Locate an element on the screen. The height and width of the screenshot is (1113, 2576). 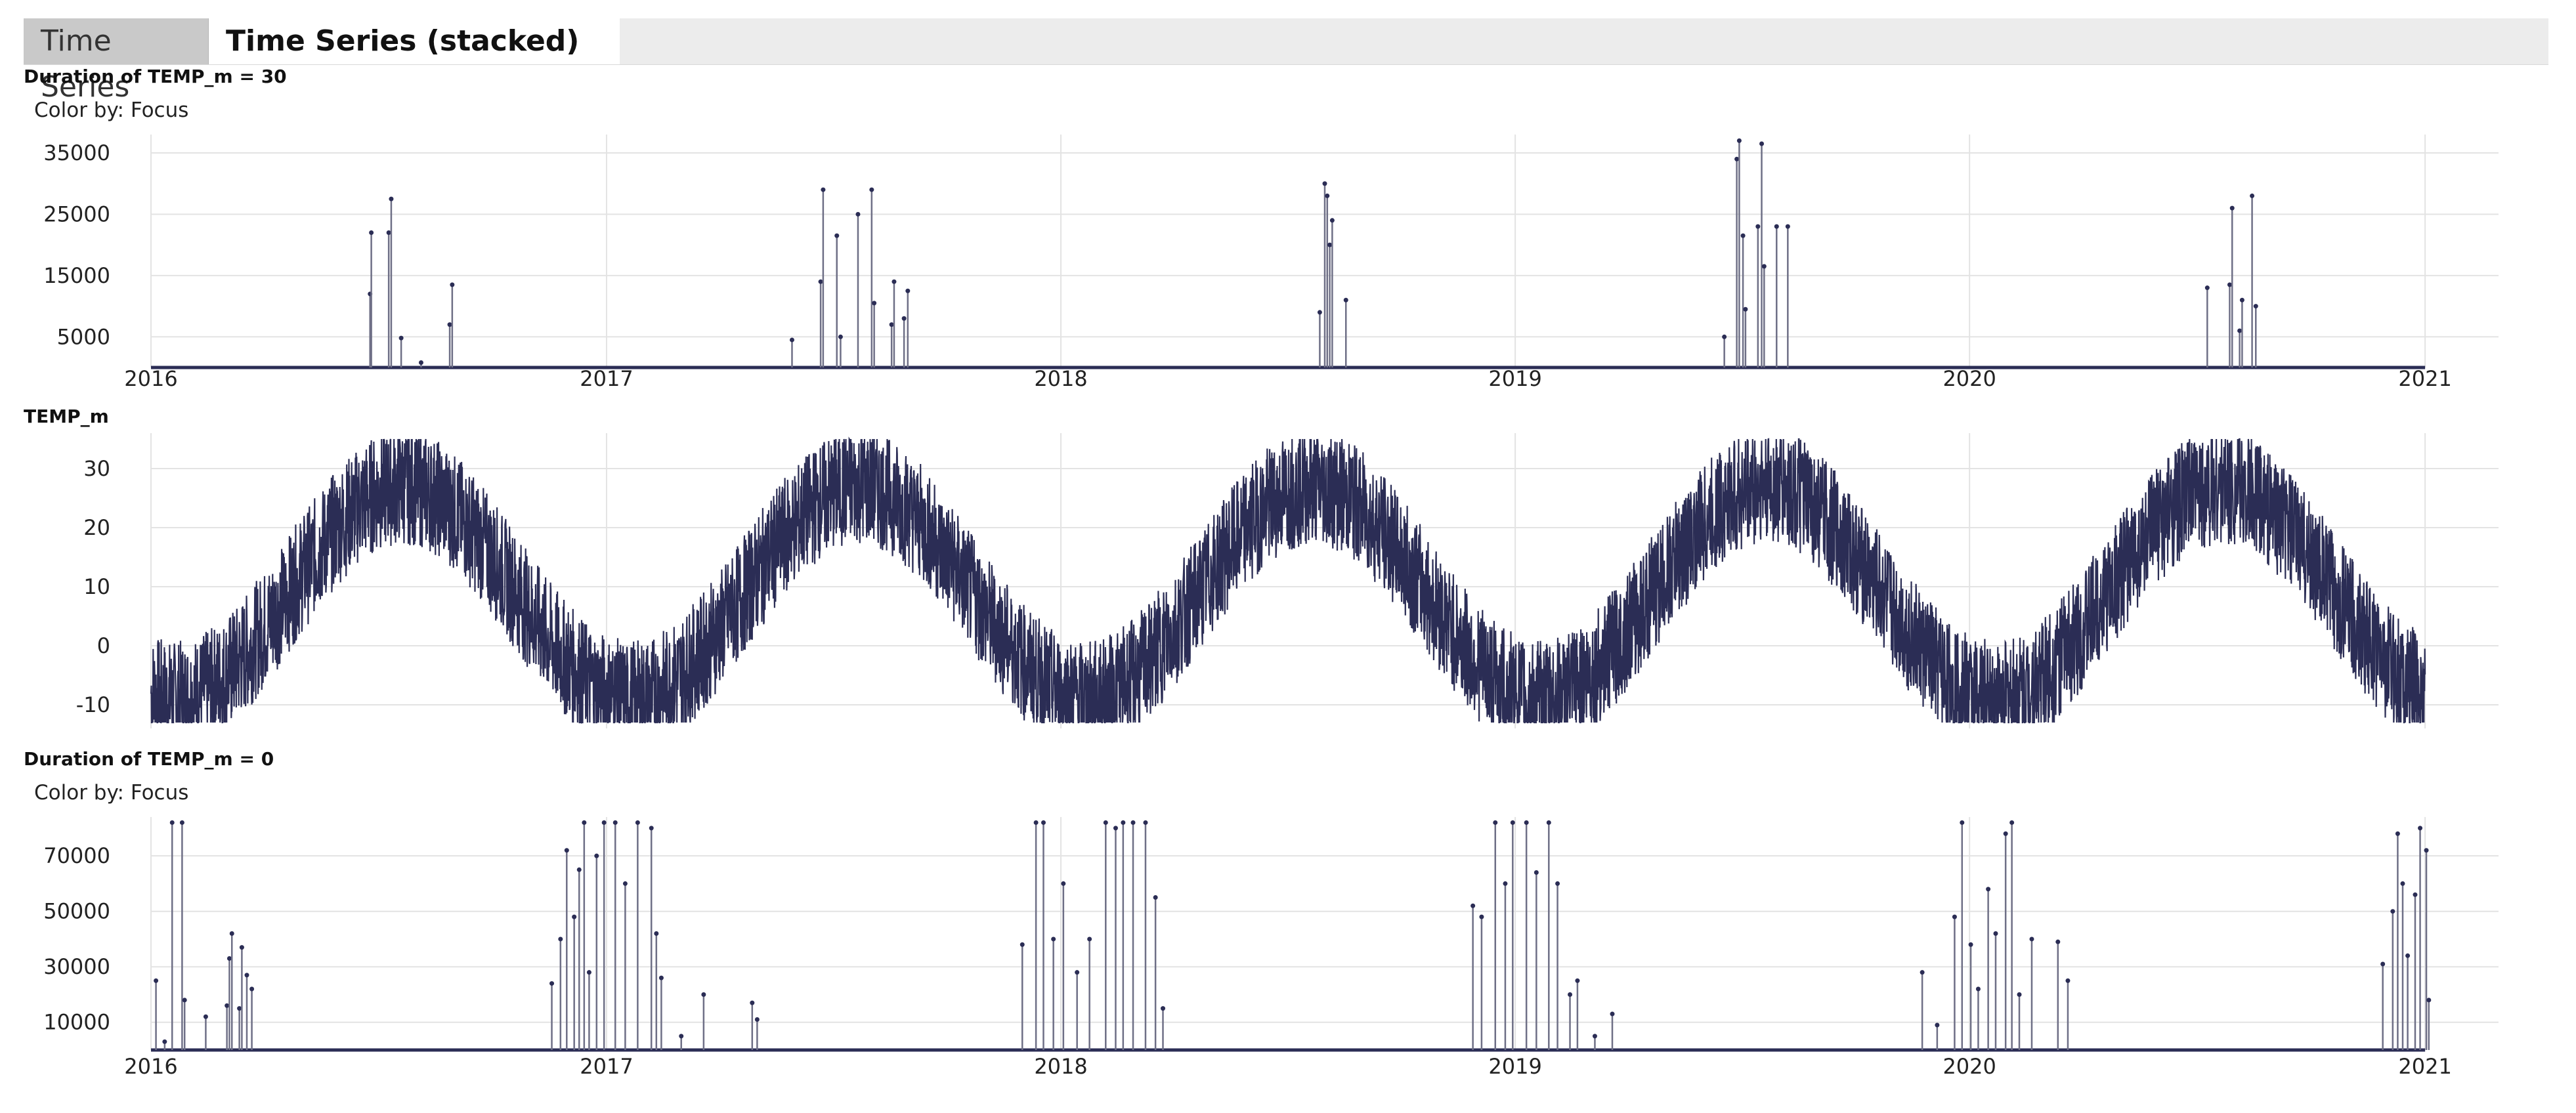
x-tick-label-2016: 2016 is located at coordinates (150, 1066).